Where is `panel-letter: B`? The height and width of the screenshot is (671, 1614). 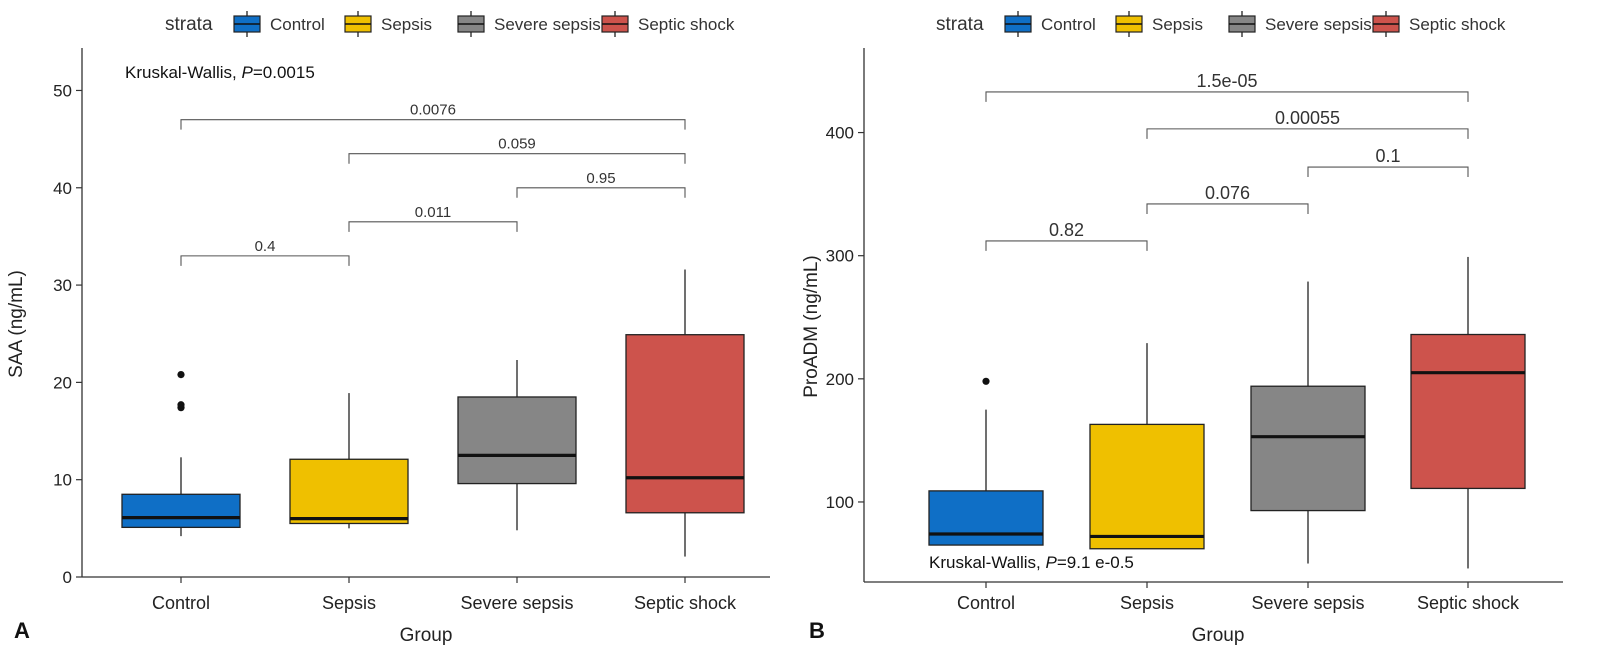 panel-letter: B is located at coordinates (817, 630).